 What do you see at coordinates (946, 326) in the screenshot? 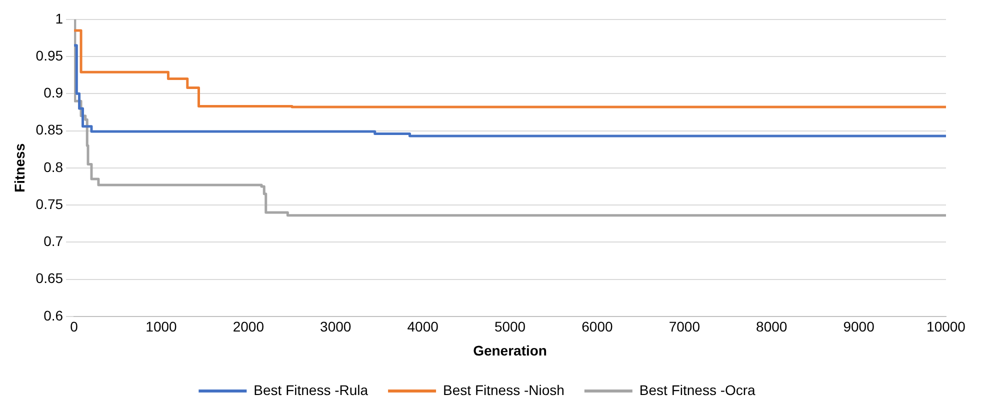
I see `x-tick-label: 10000` at bounding box center [946, 326].